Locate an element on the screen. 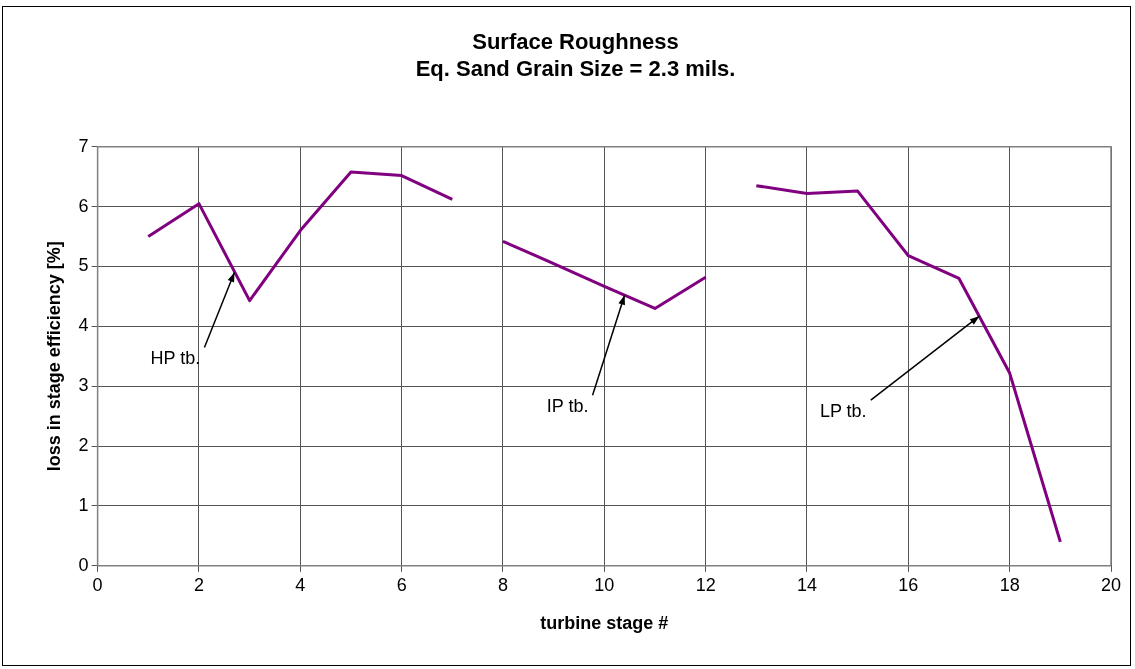 The image size is (1135, 669). x-tick-label: 18 is located at coordinates (1009, 584).